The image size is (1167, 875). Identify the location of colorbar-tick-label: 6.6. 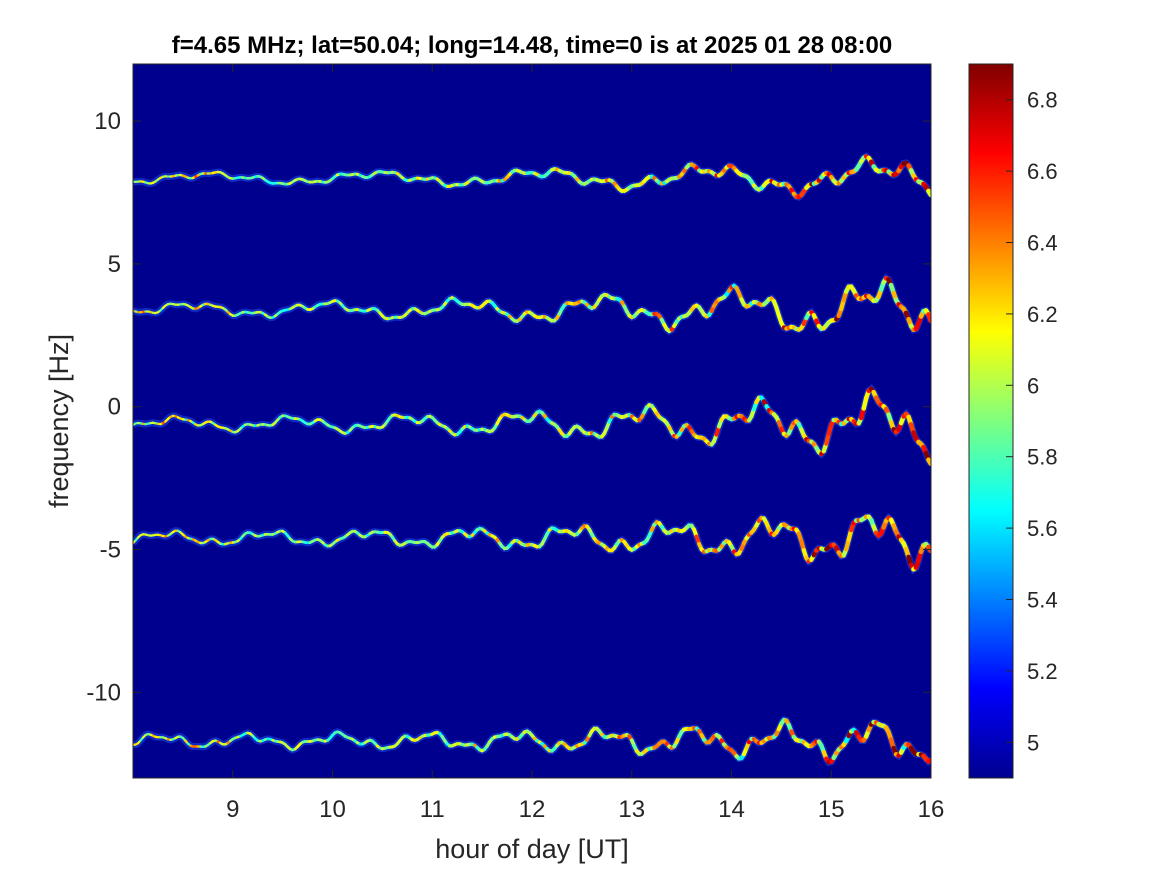
(1042, 171).